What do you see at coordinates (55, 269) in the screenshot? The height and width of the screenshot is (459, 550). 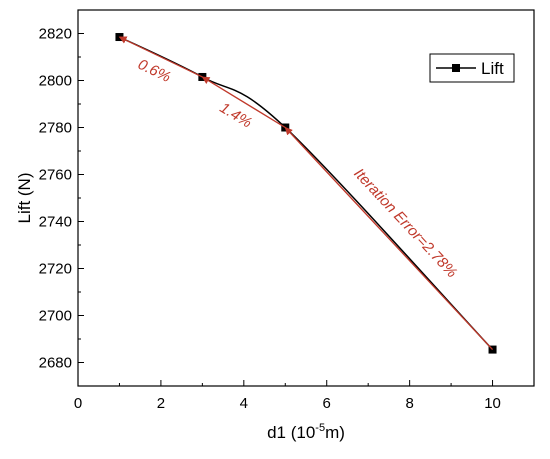 I see `y-tick-label: 2720` at bounding box center [55, 269].